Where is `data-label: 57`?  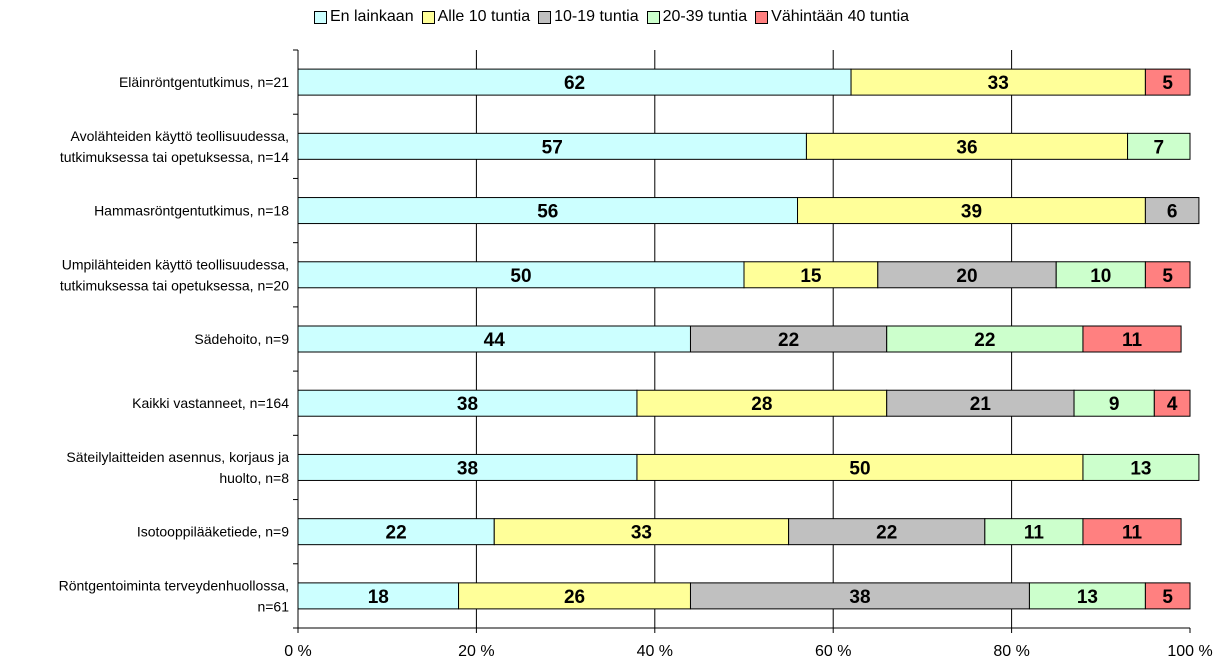 data-label: 57 is located at coordinates (552, 147).